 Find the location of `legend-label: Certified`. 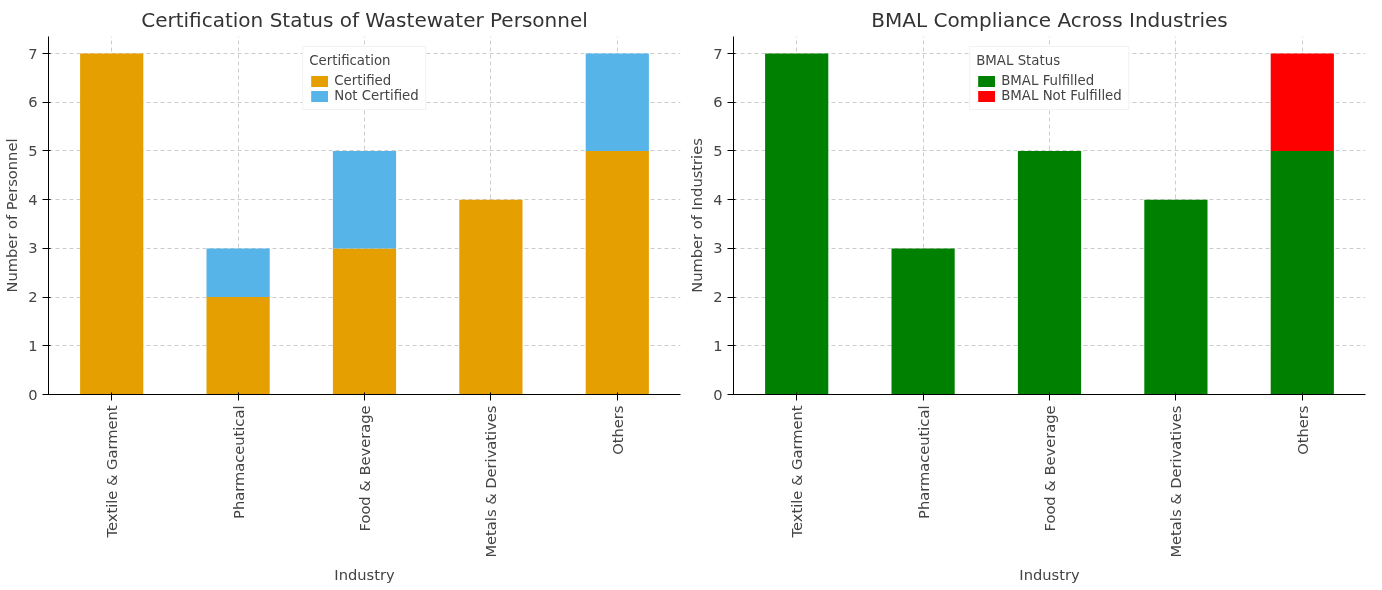

legend-label: Certified is located at coordinates (363, 80).